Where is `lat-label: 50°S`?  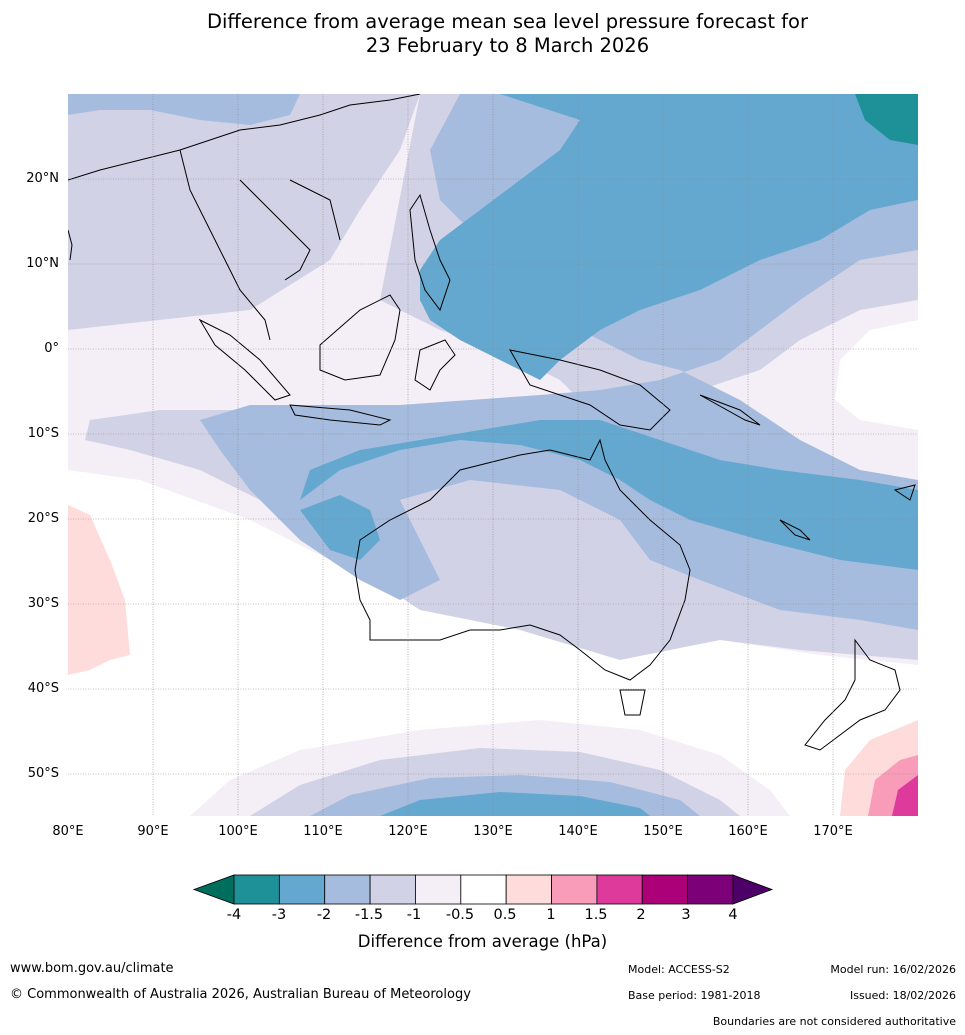 lat-label: 50°S is located at coordinates (43, 773).